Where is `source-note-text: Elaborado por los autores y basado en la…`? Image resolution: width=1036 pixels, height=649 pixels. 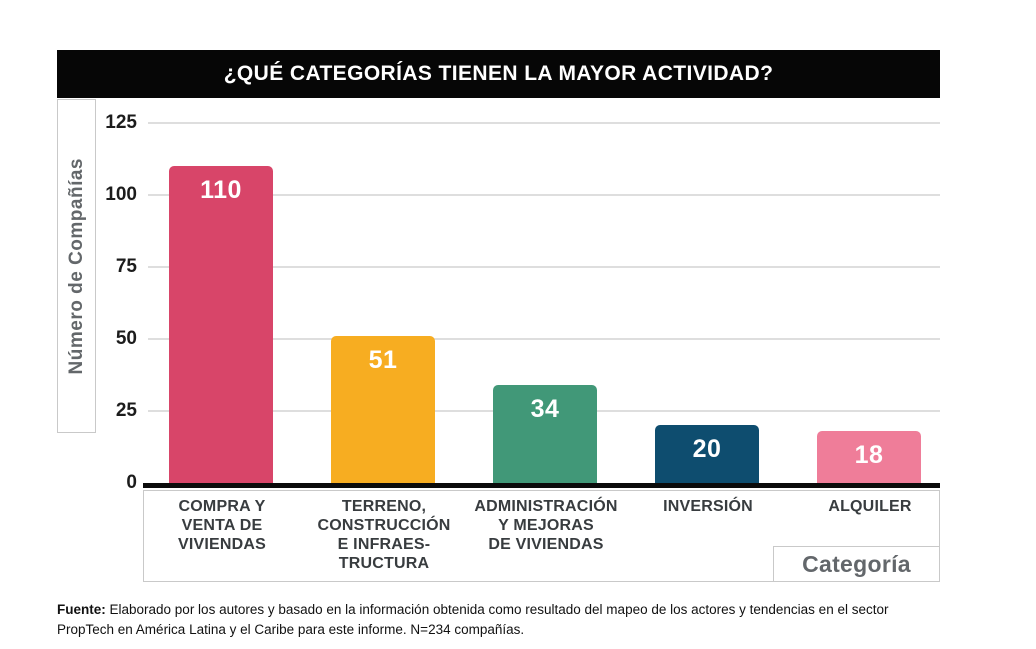
source-note-text: Elaborado por los autores y basado en la… is located at coordinates (473, 620).